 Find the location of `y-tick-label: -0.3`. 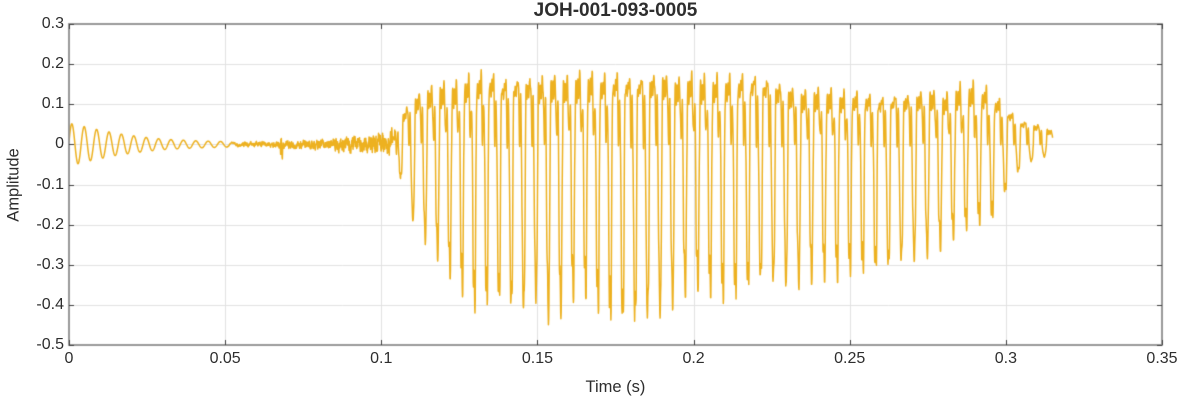

y-tick-label: -0.3 is located at coordinates (50, 264).